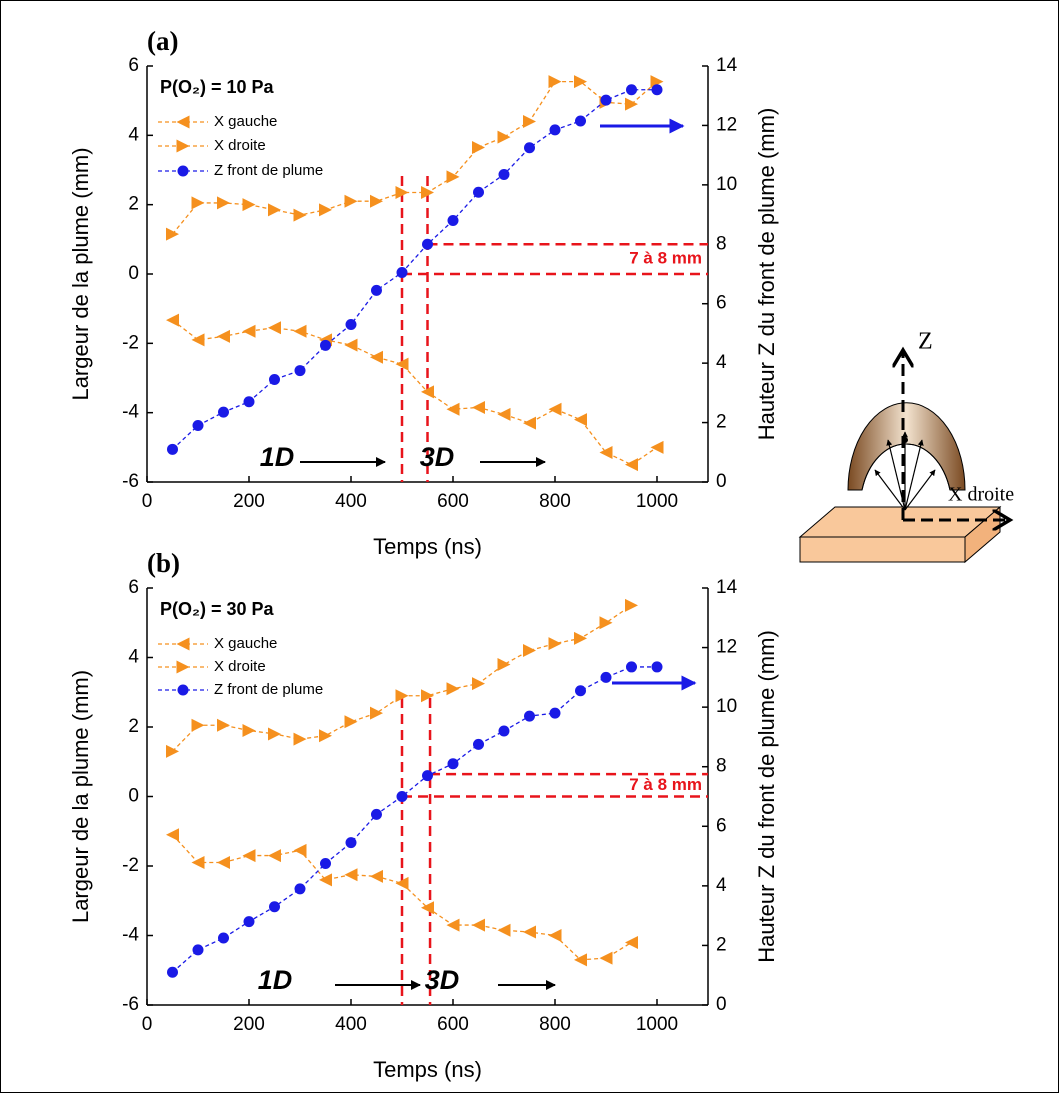 This screenshot has width=1059, height=1093. I want to click on y2-tick-label: 12, so click(726, 647).